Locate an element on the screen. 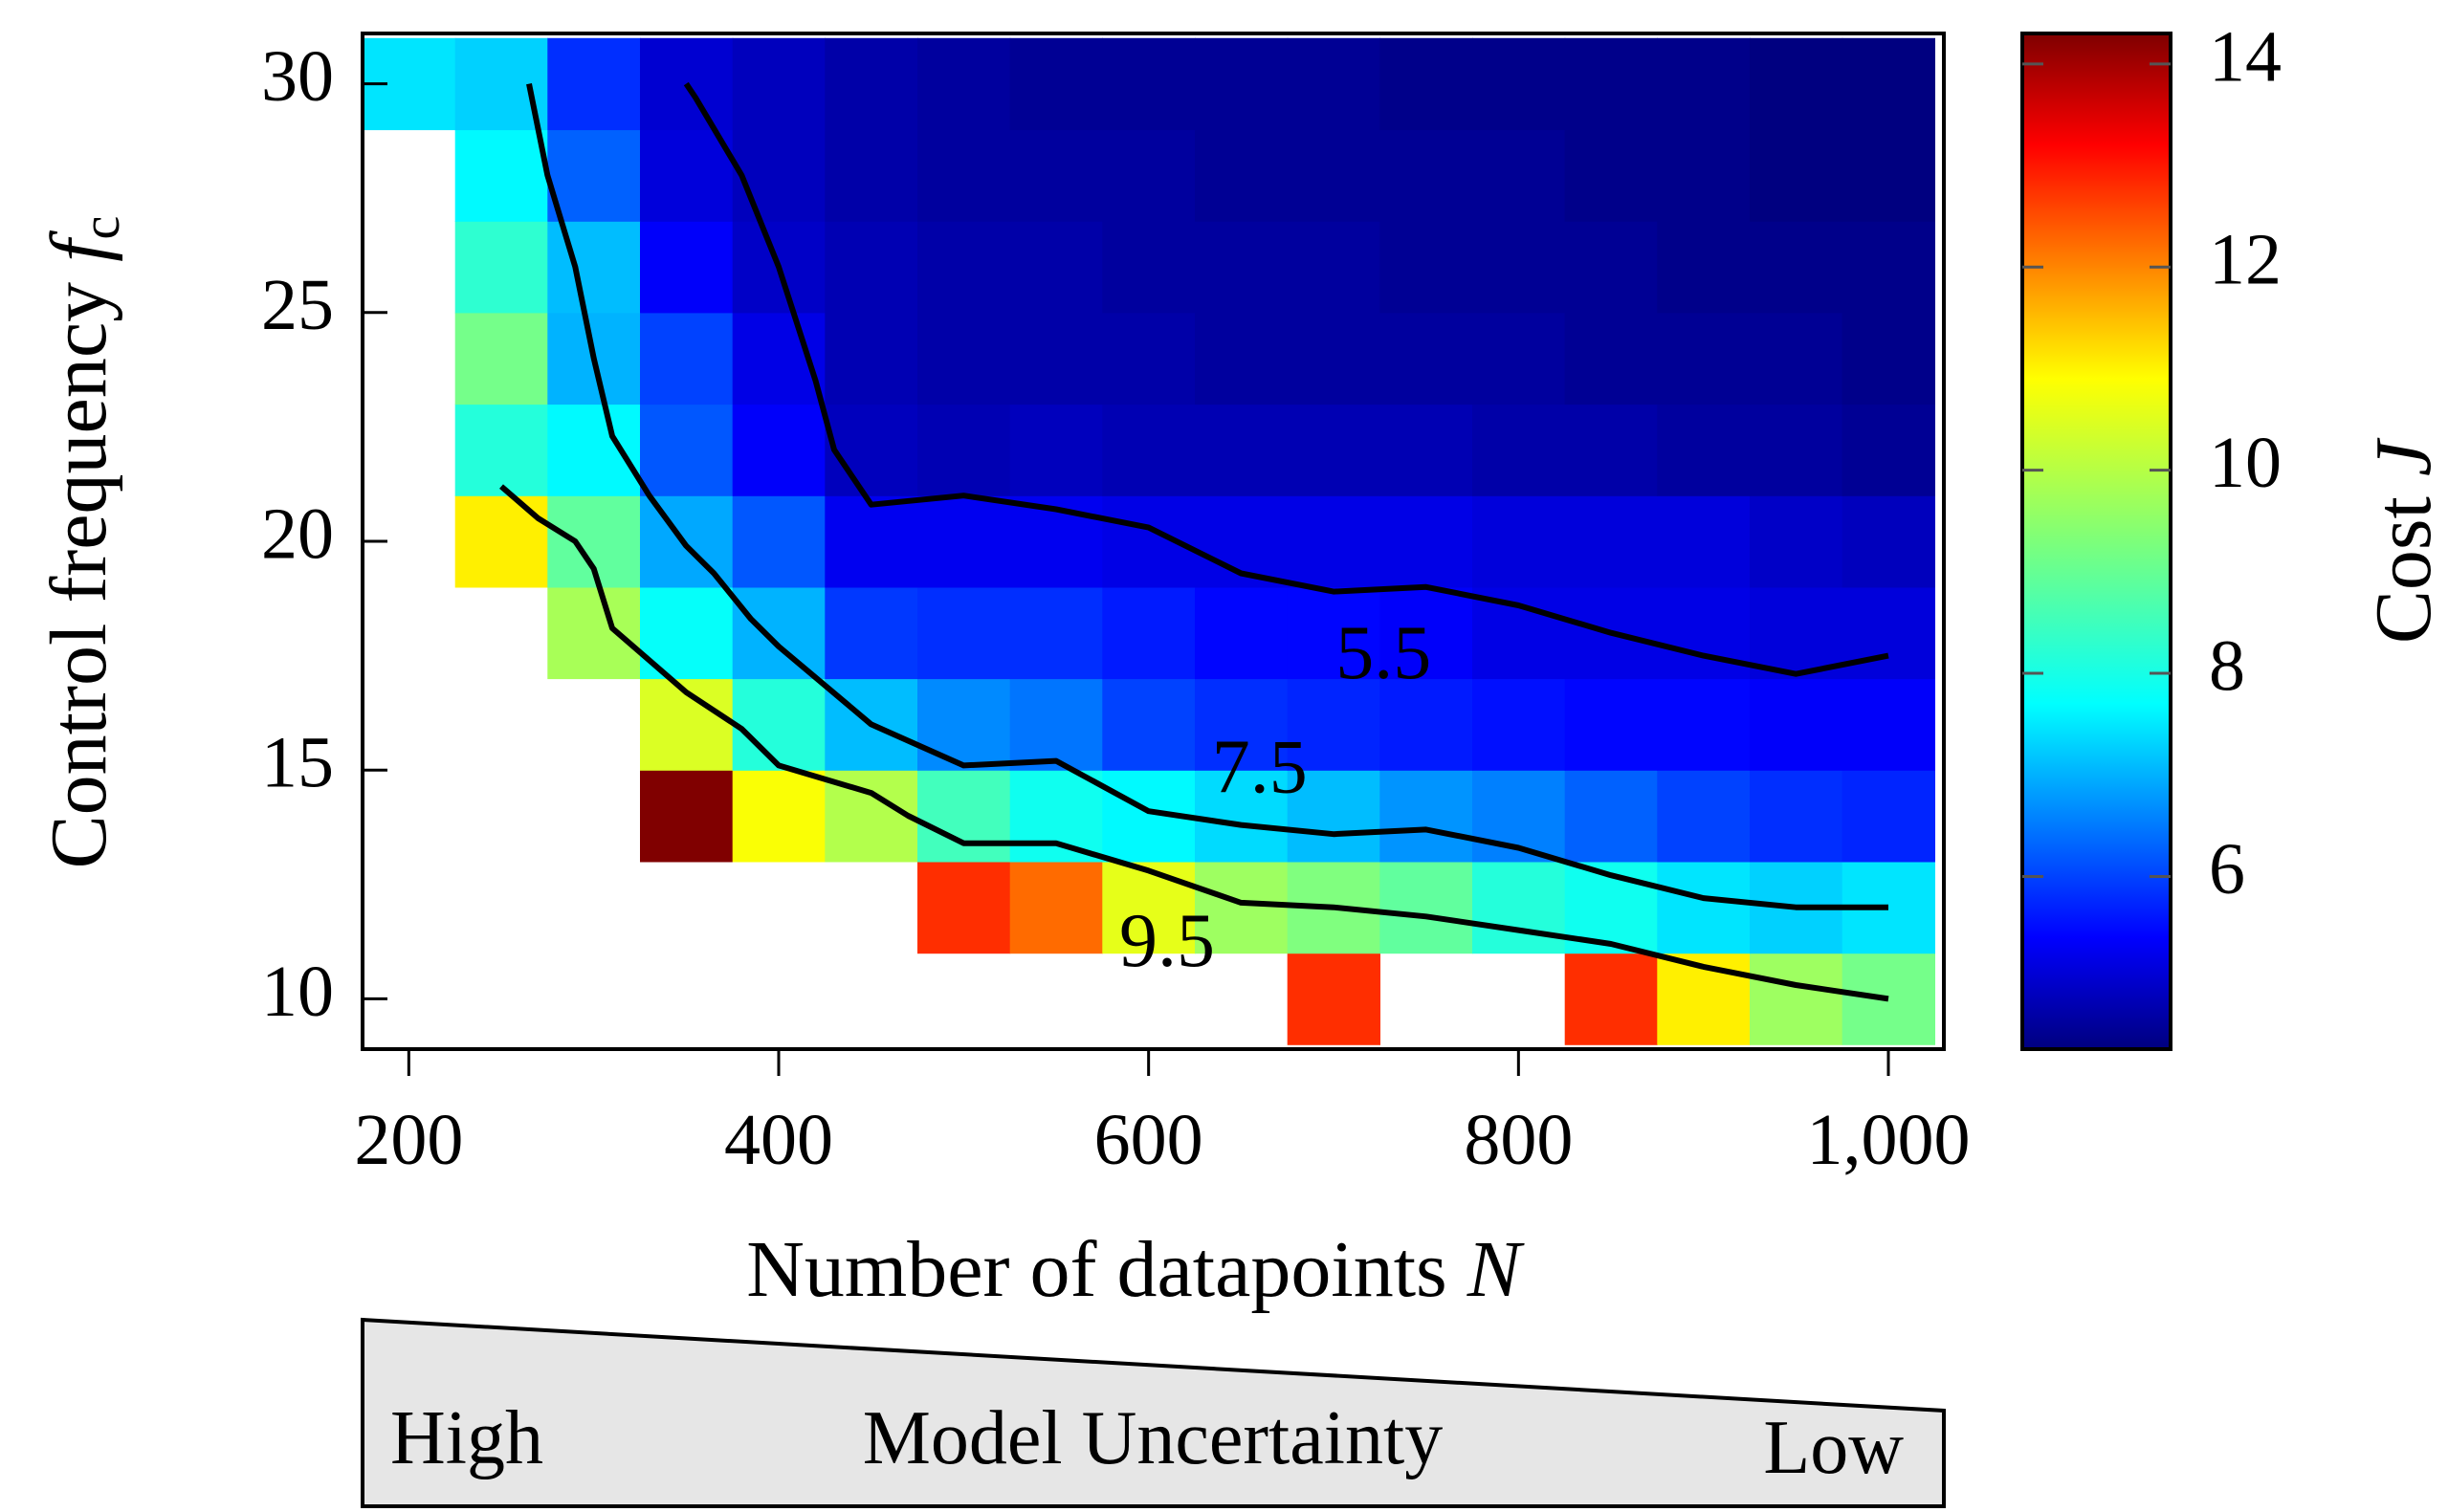 This screenshot has height=1512, width=2448. banner-middle-label: Model Uncertainty is located at coordinates (1153, 1438).